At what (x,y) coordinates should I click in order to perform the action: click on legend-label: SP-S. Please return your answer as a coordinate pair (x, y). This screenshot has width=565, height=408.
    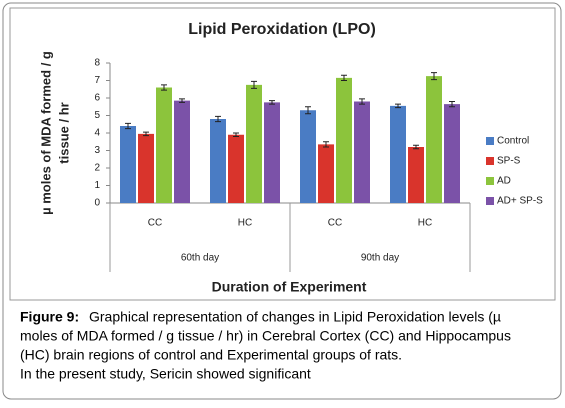
    Looking at the image, I should click on (509, 161).